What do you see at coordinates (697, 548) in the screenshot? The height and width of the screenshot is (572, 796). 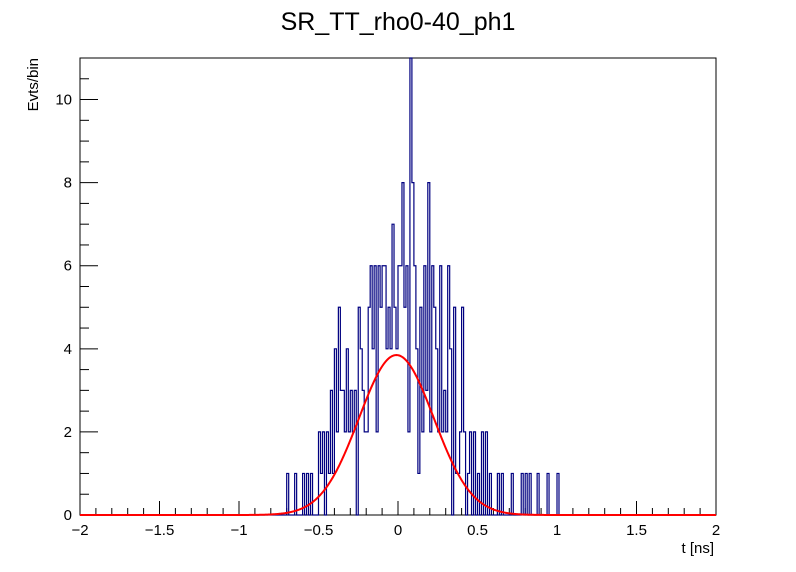 I see `x-axis-title: t [ns]` at bounding box center [697, 548].